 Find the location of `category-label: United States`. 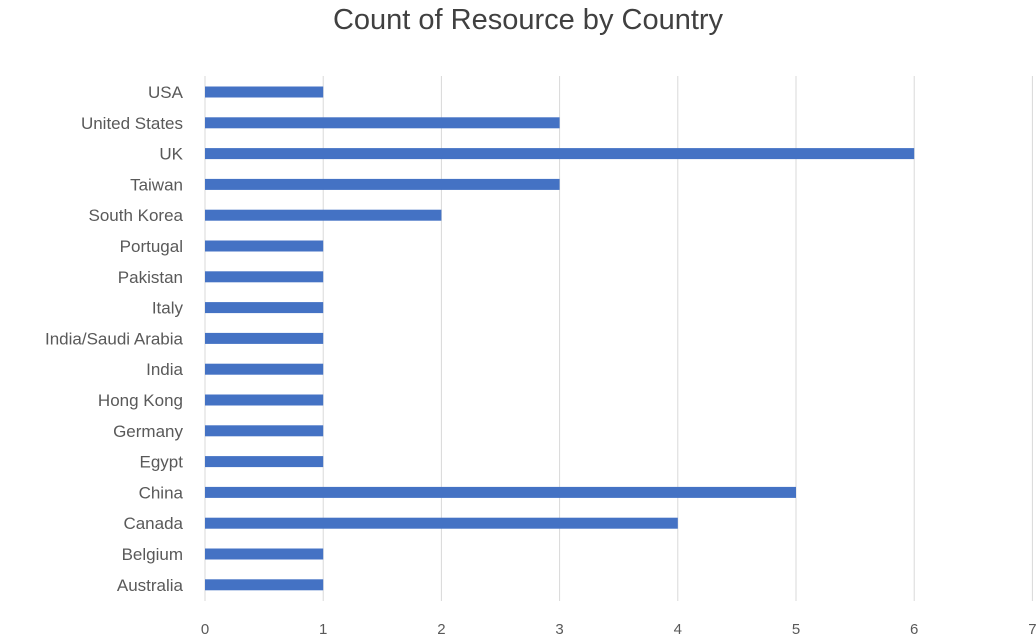

category-label: United States is located at coordinates (132, 123).